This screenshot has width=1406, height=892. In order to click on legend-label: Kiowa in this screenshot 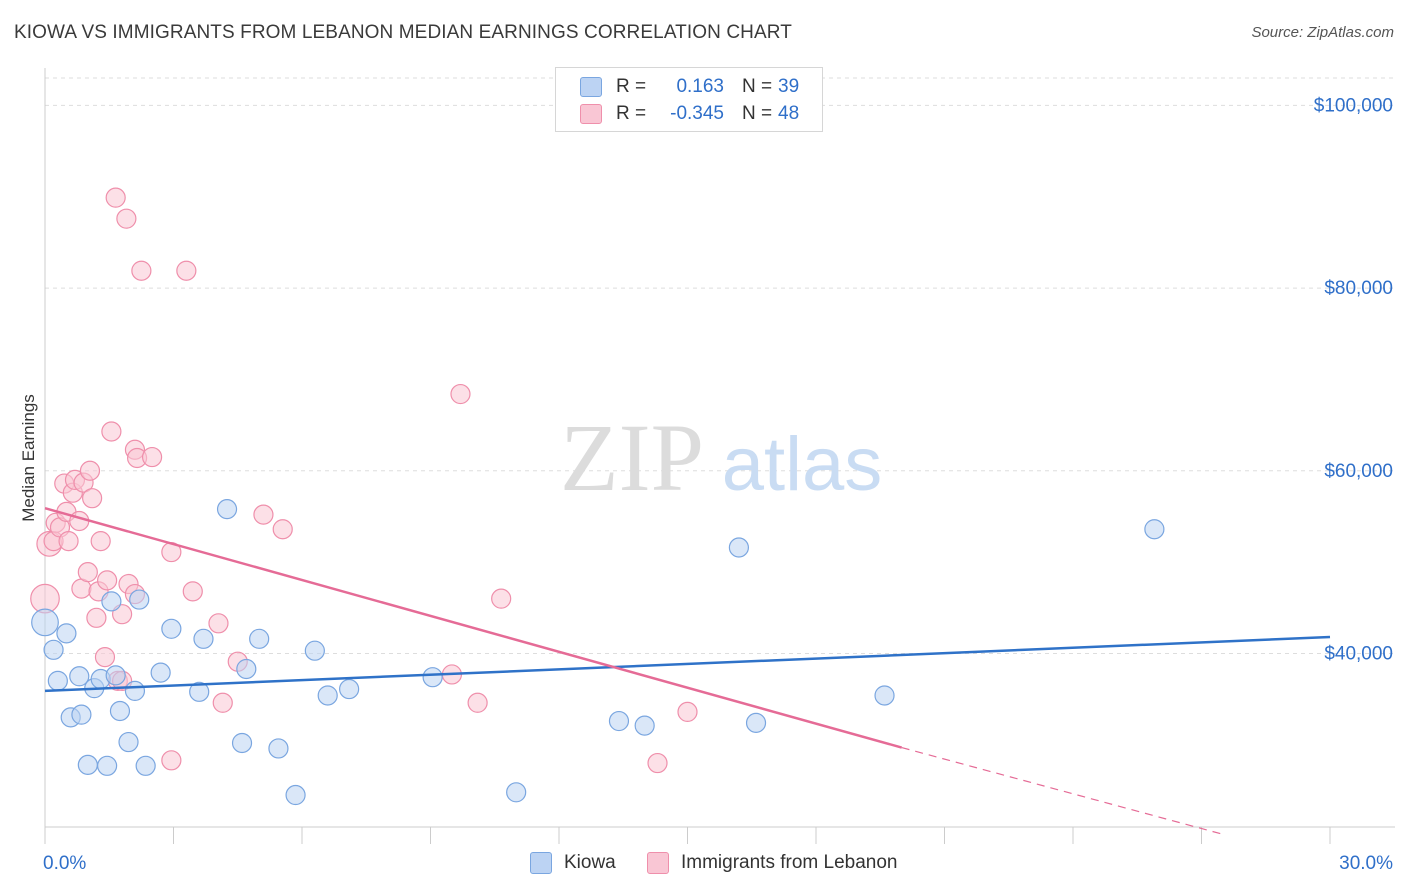, I will do `click(590, 862)`.